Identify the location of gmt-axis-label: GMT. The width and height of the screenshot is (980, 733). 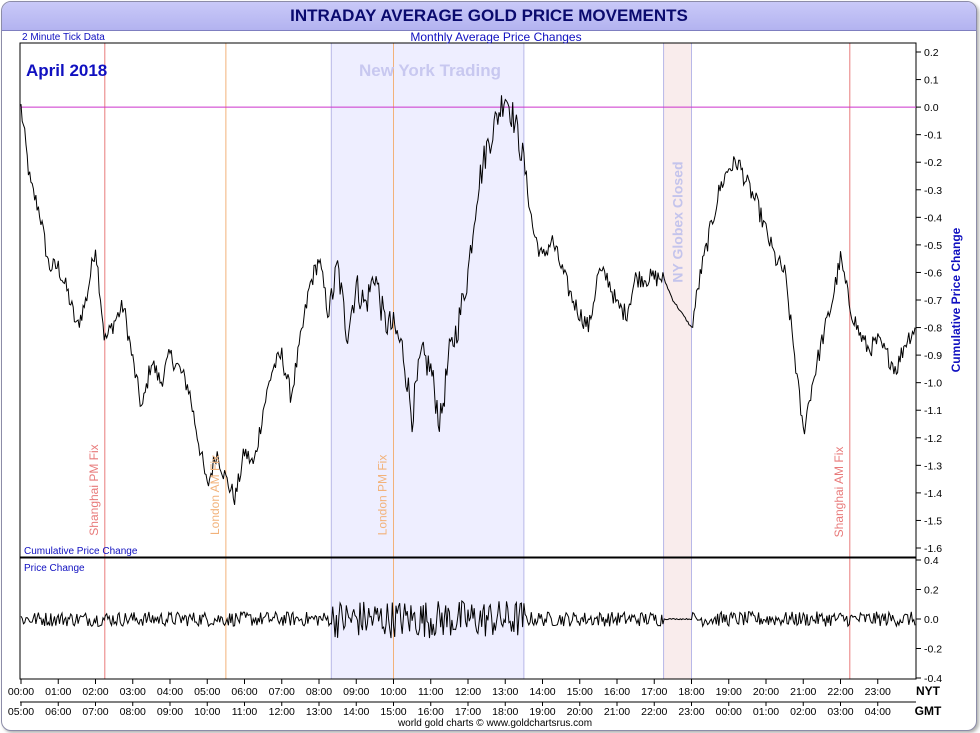
(928, 711).